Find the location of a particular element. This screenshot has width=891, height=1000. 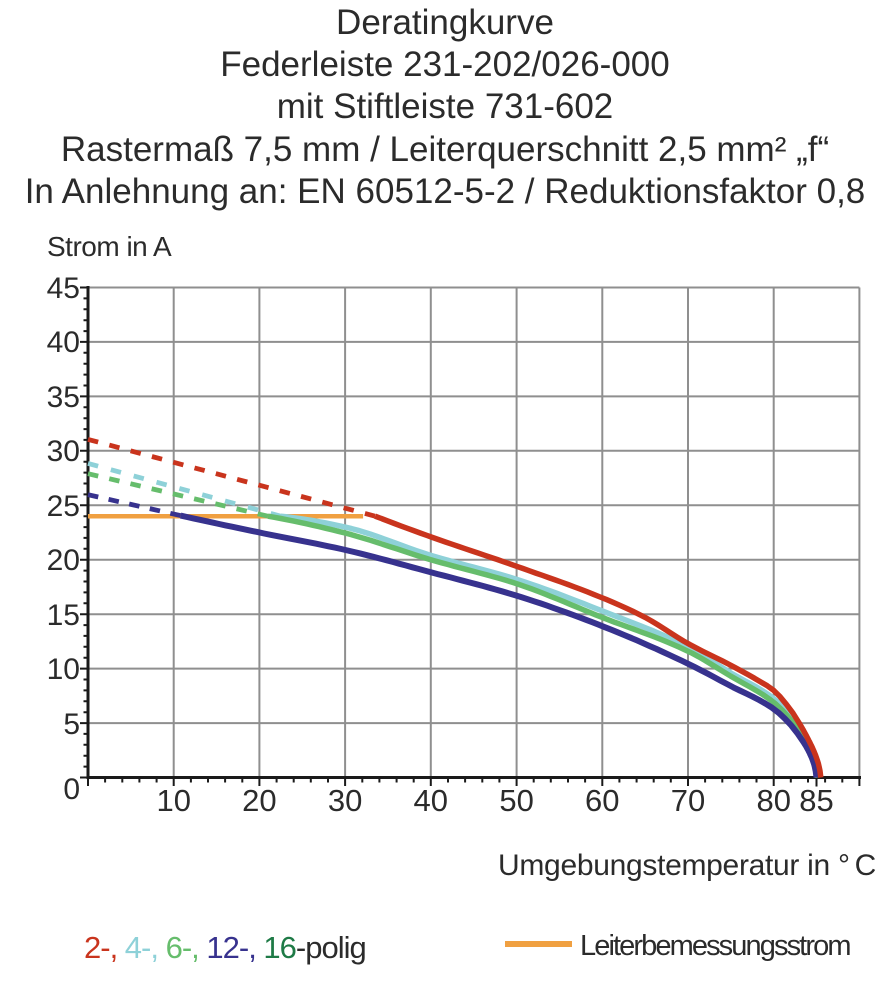

svg-text: 0 is located at coordinates (71, 789).